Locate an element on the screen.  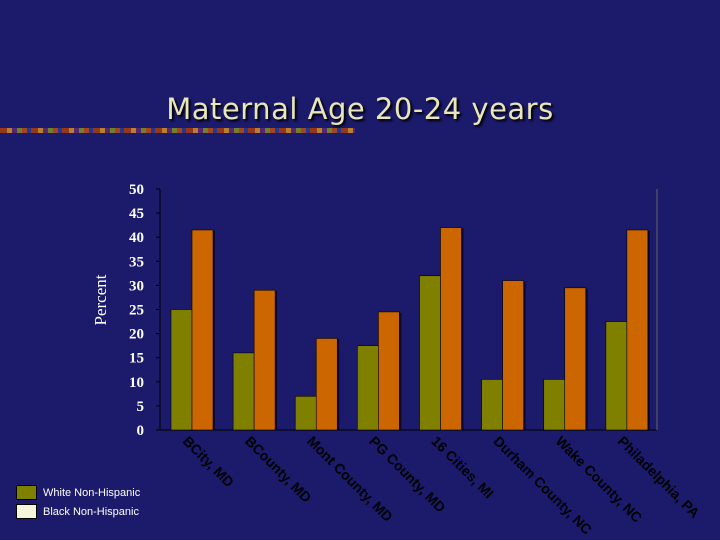
y-tick-label: 25 is located at coordinates (136, 311).